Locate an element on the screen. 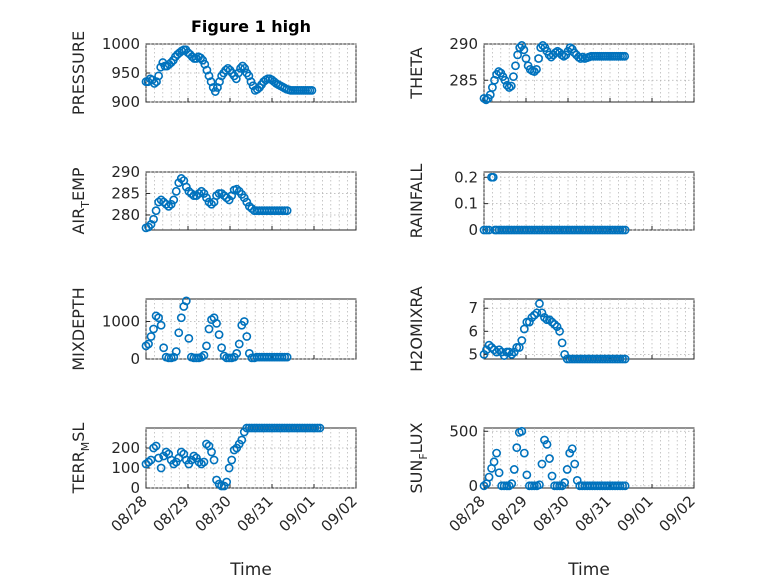  y-tick-label: 500 is located at coordinates (463, 431).